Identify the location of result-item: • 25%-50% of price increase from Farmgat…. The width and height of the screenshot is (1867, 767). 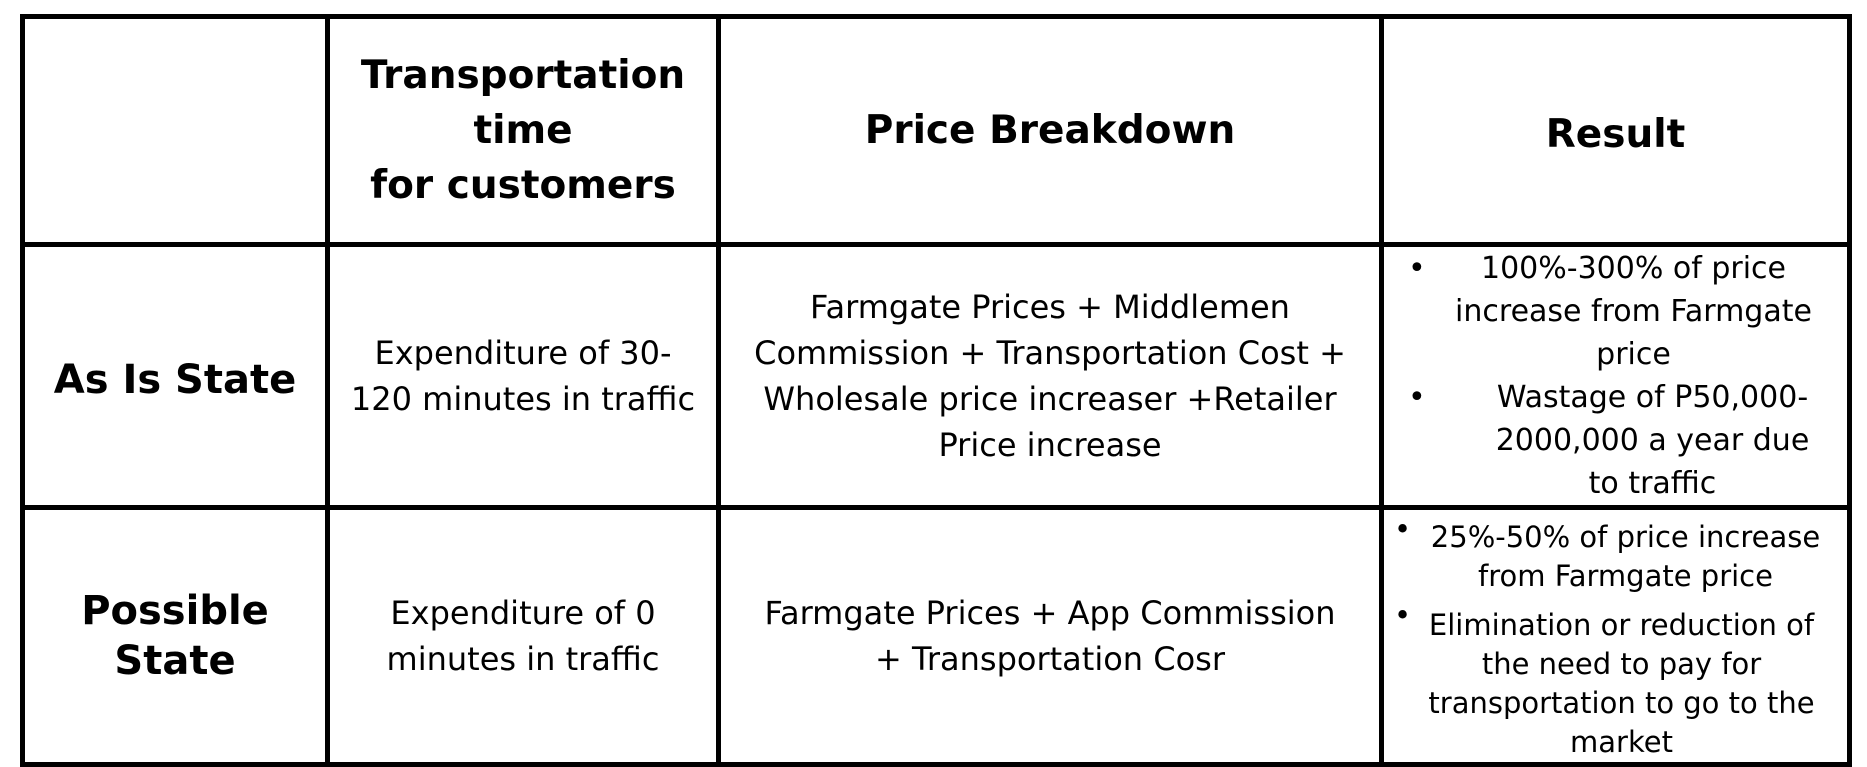
(1615, 553).